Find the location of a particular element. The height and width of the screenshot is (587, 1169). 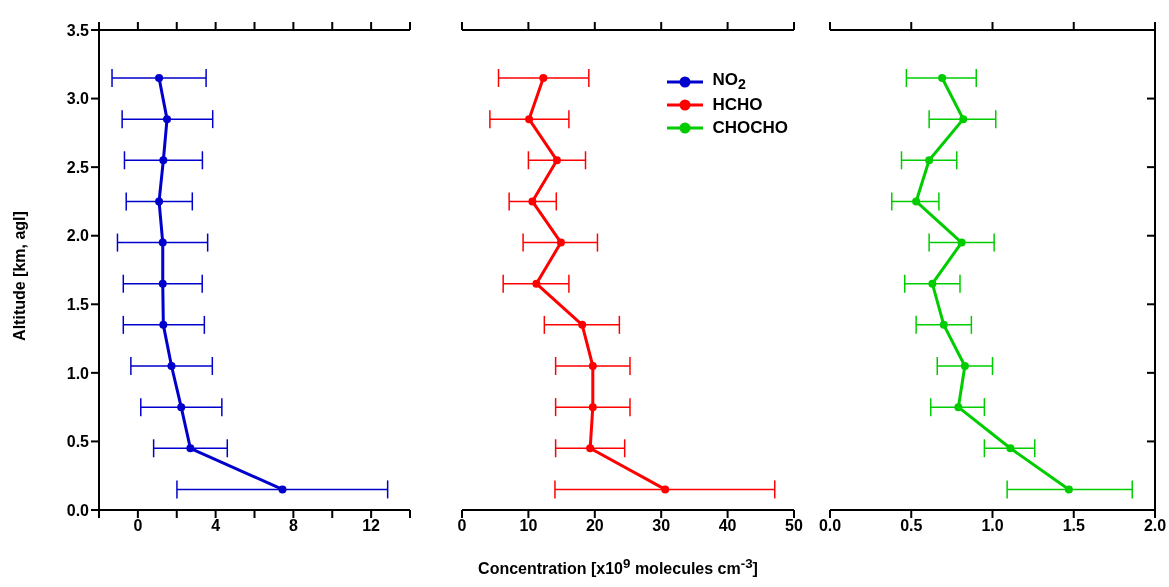

x-tick-label: 0.0 is located at coordinates (830, 526).